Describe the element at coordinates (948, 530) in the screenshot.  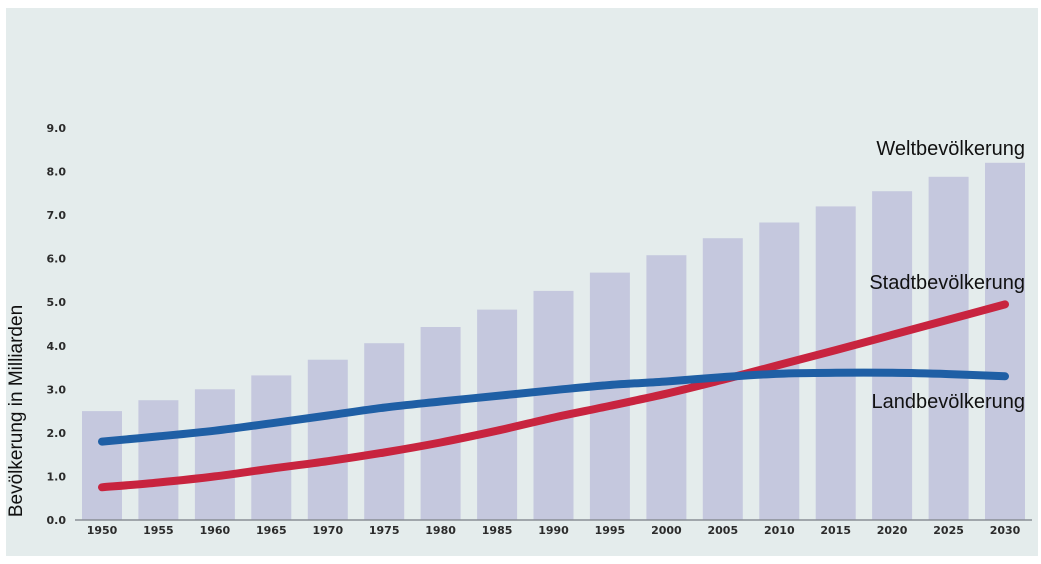
I see `x-tick-label: 2025` at that location.